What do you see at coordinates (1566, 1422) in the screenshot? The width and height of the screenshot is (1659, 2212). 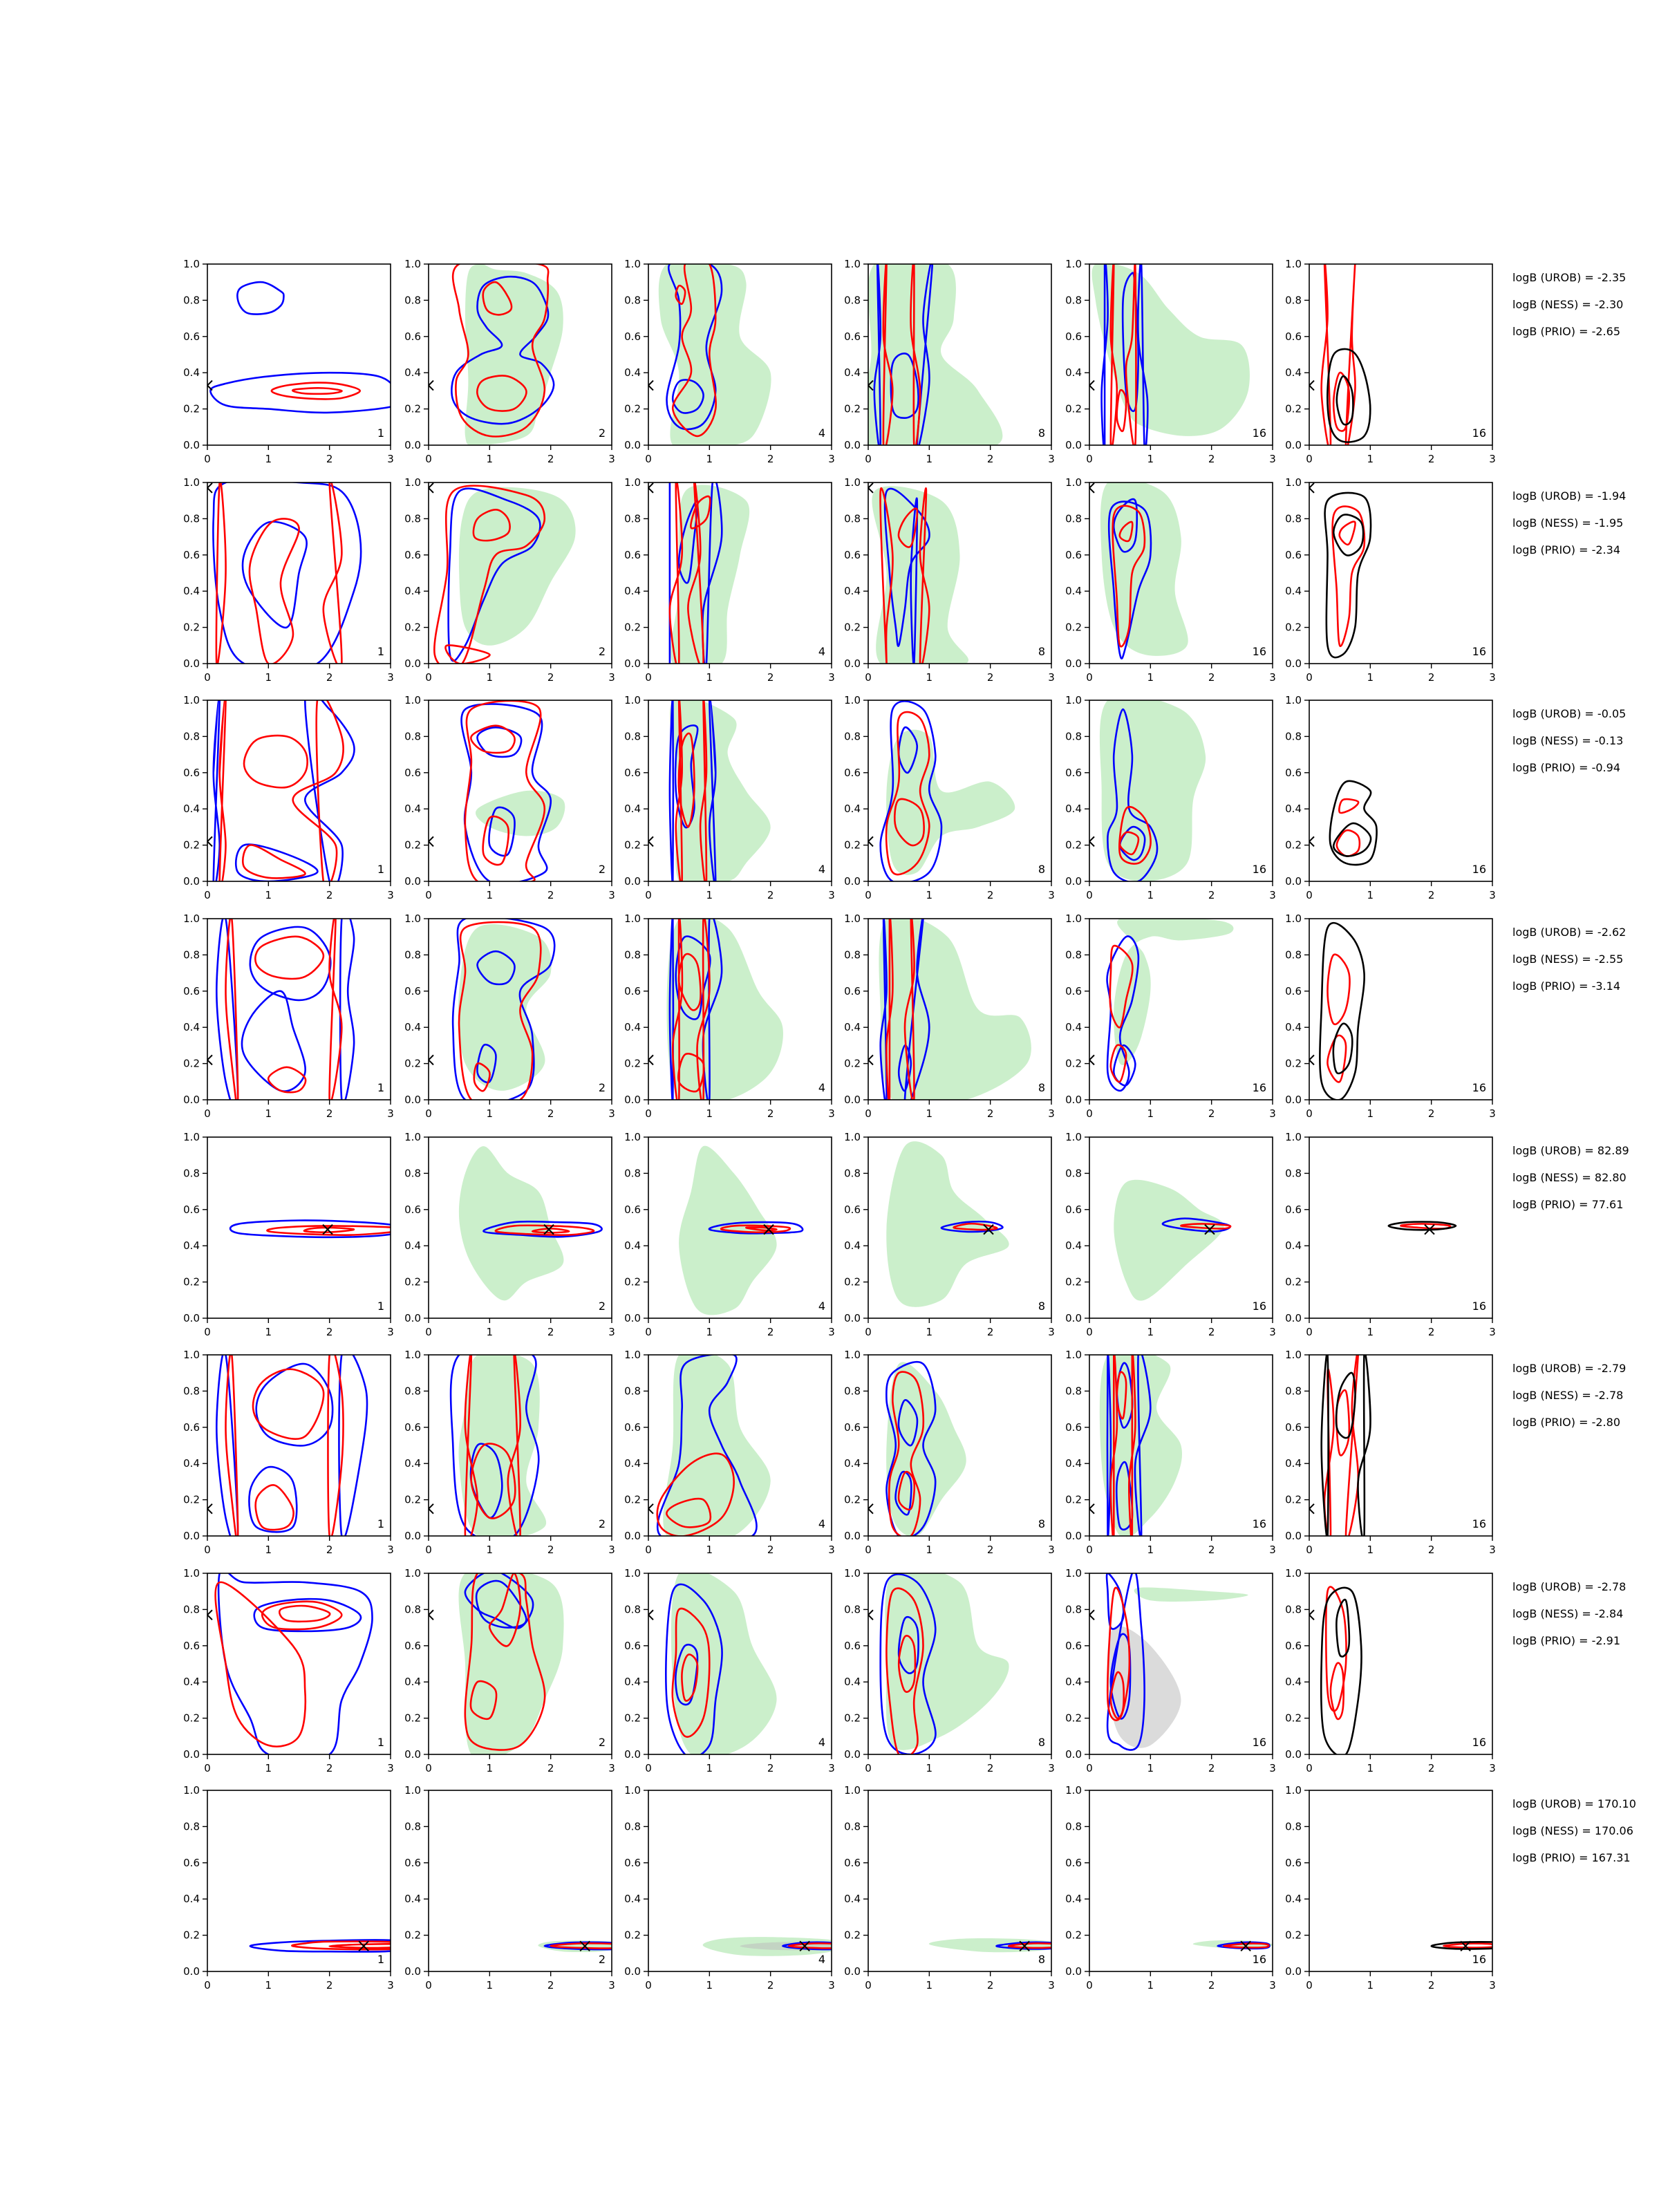 I see `bayes-factor-label: logB (PRIO) = -2.80` at bounding box center [1566, 1422].